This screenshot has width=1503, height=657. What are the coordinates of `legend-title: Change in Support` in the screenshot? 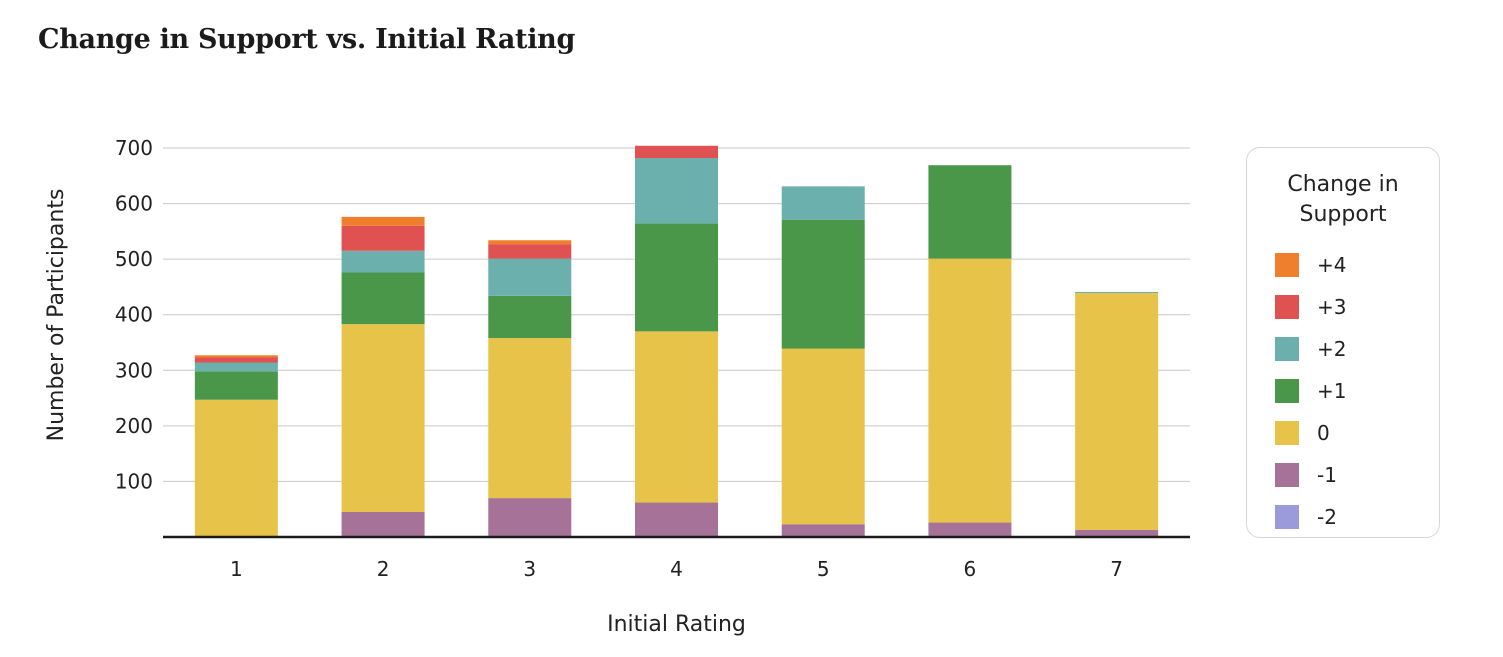 It's located at (1343, 200).